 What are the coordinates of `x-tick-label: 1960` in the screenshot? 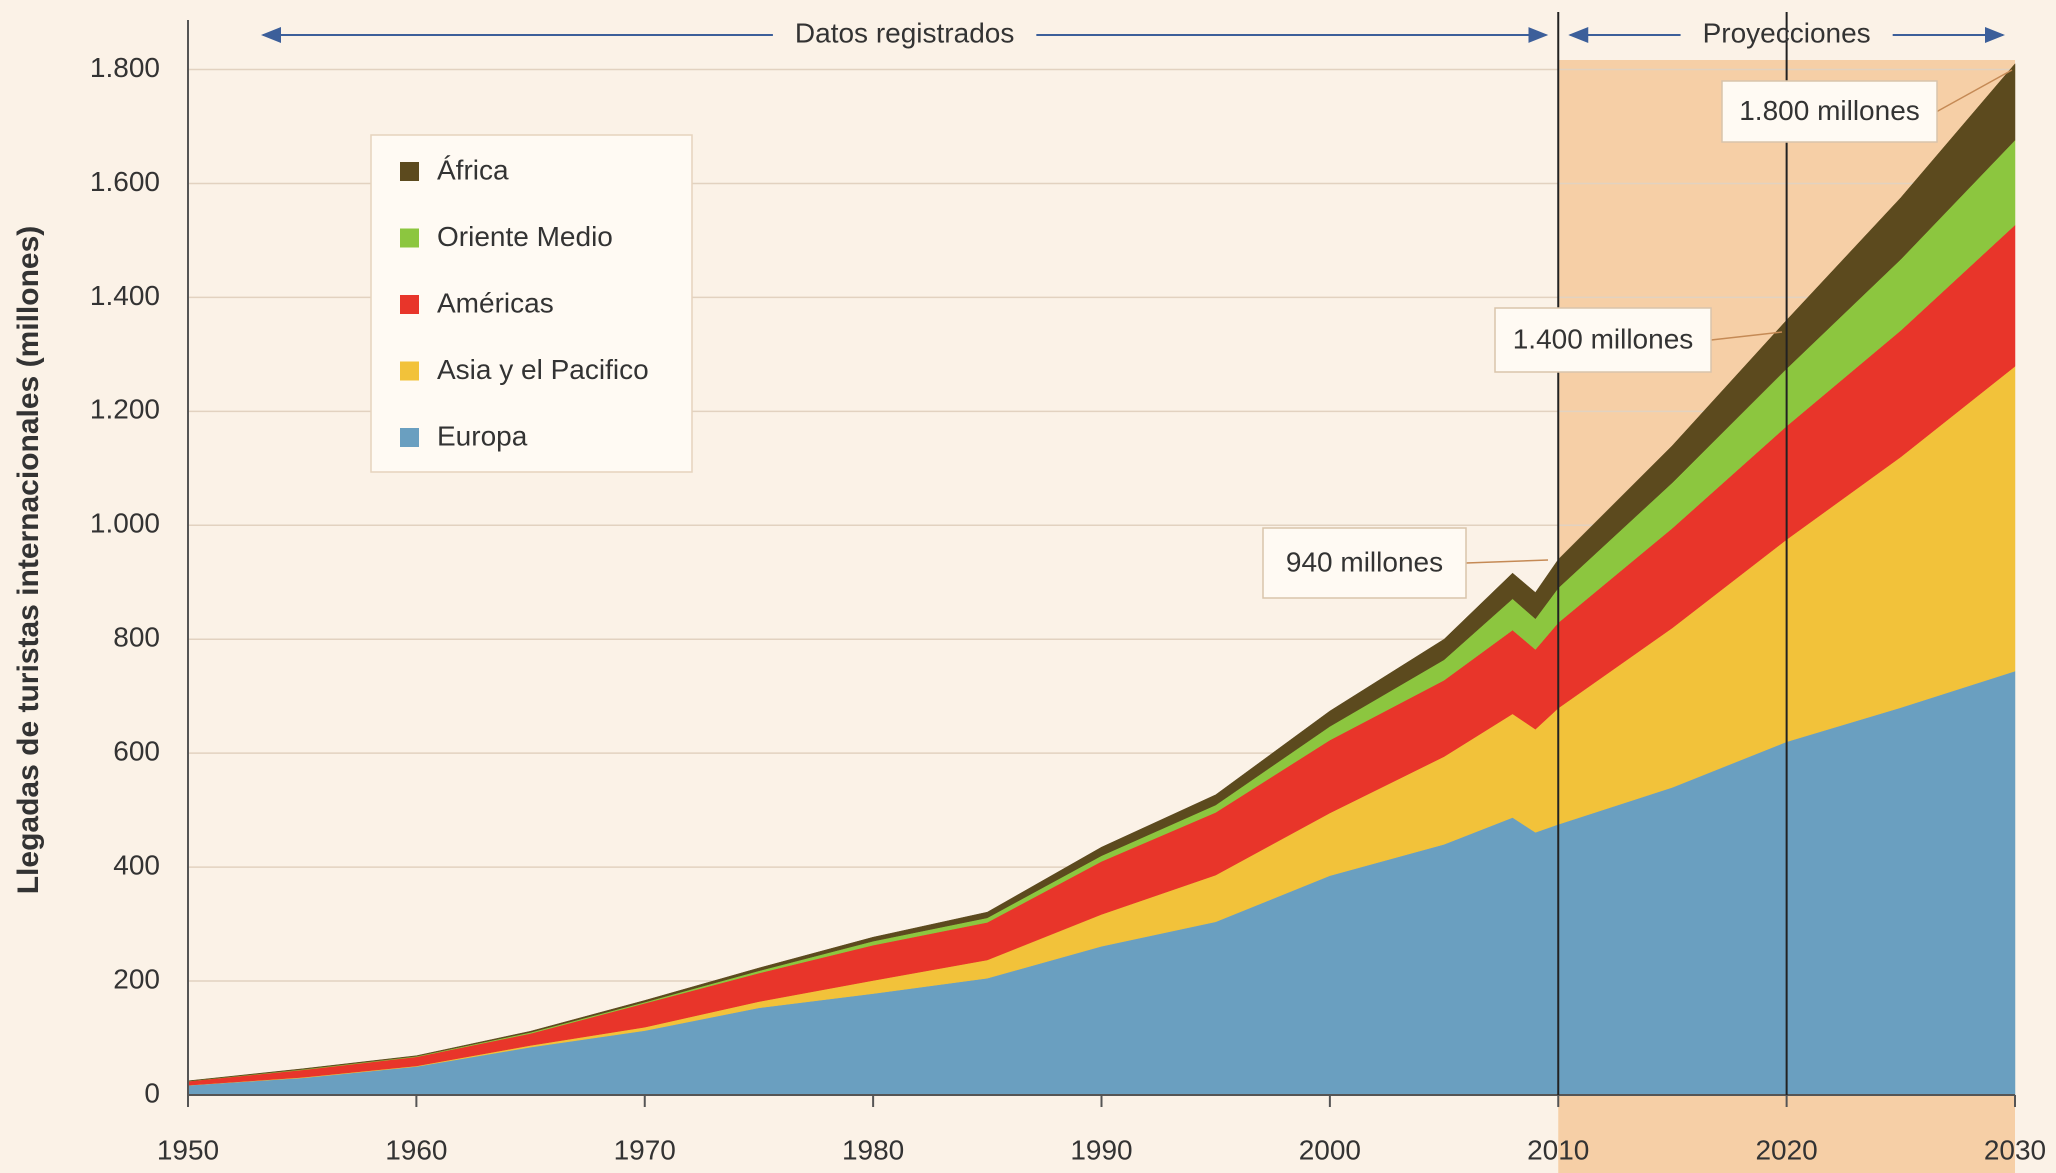 It's located at (416, 1149).